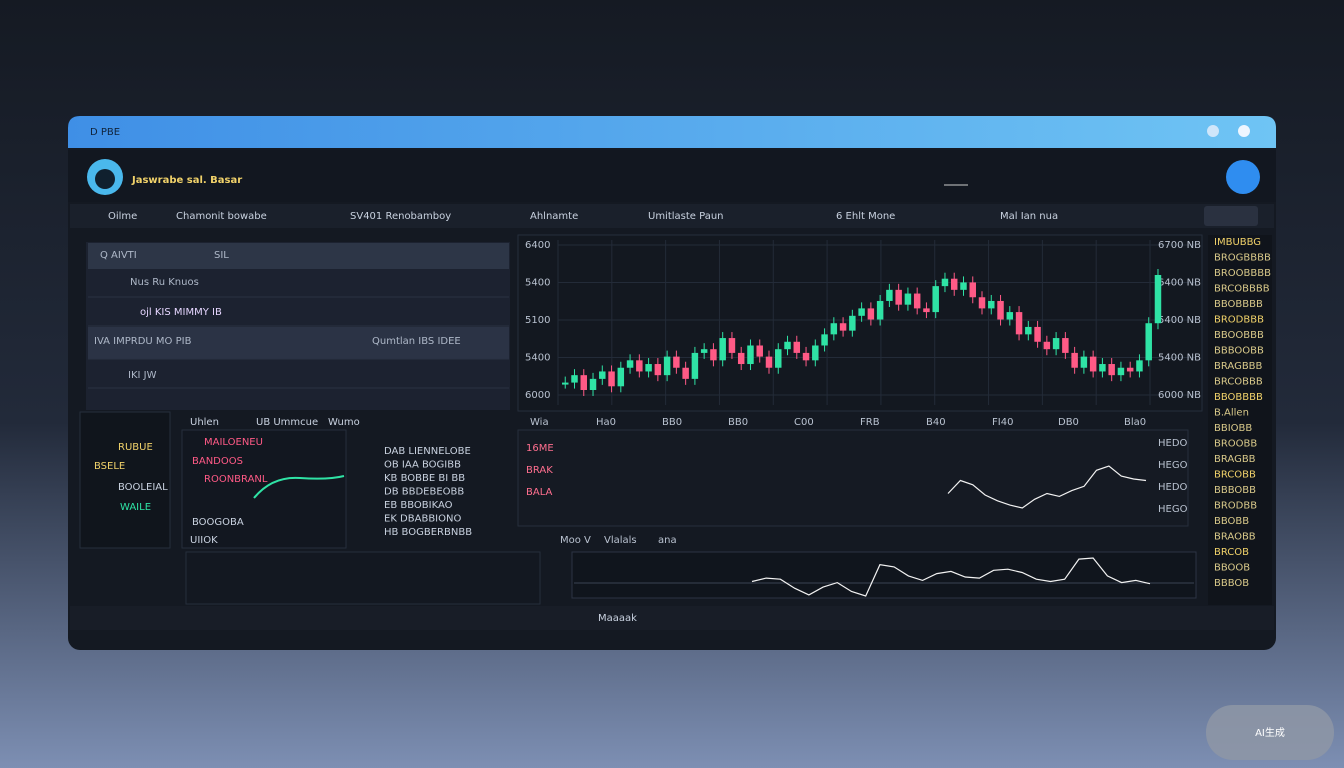  Describe the element at coordinates (575, 540) in the screenshot. I see `chart-label: Moo V` at that location.